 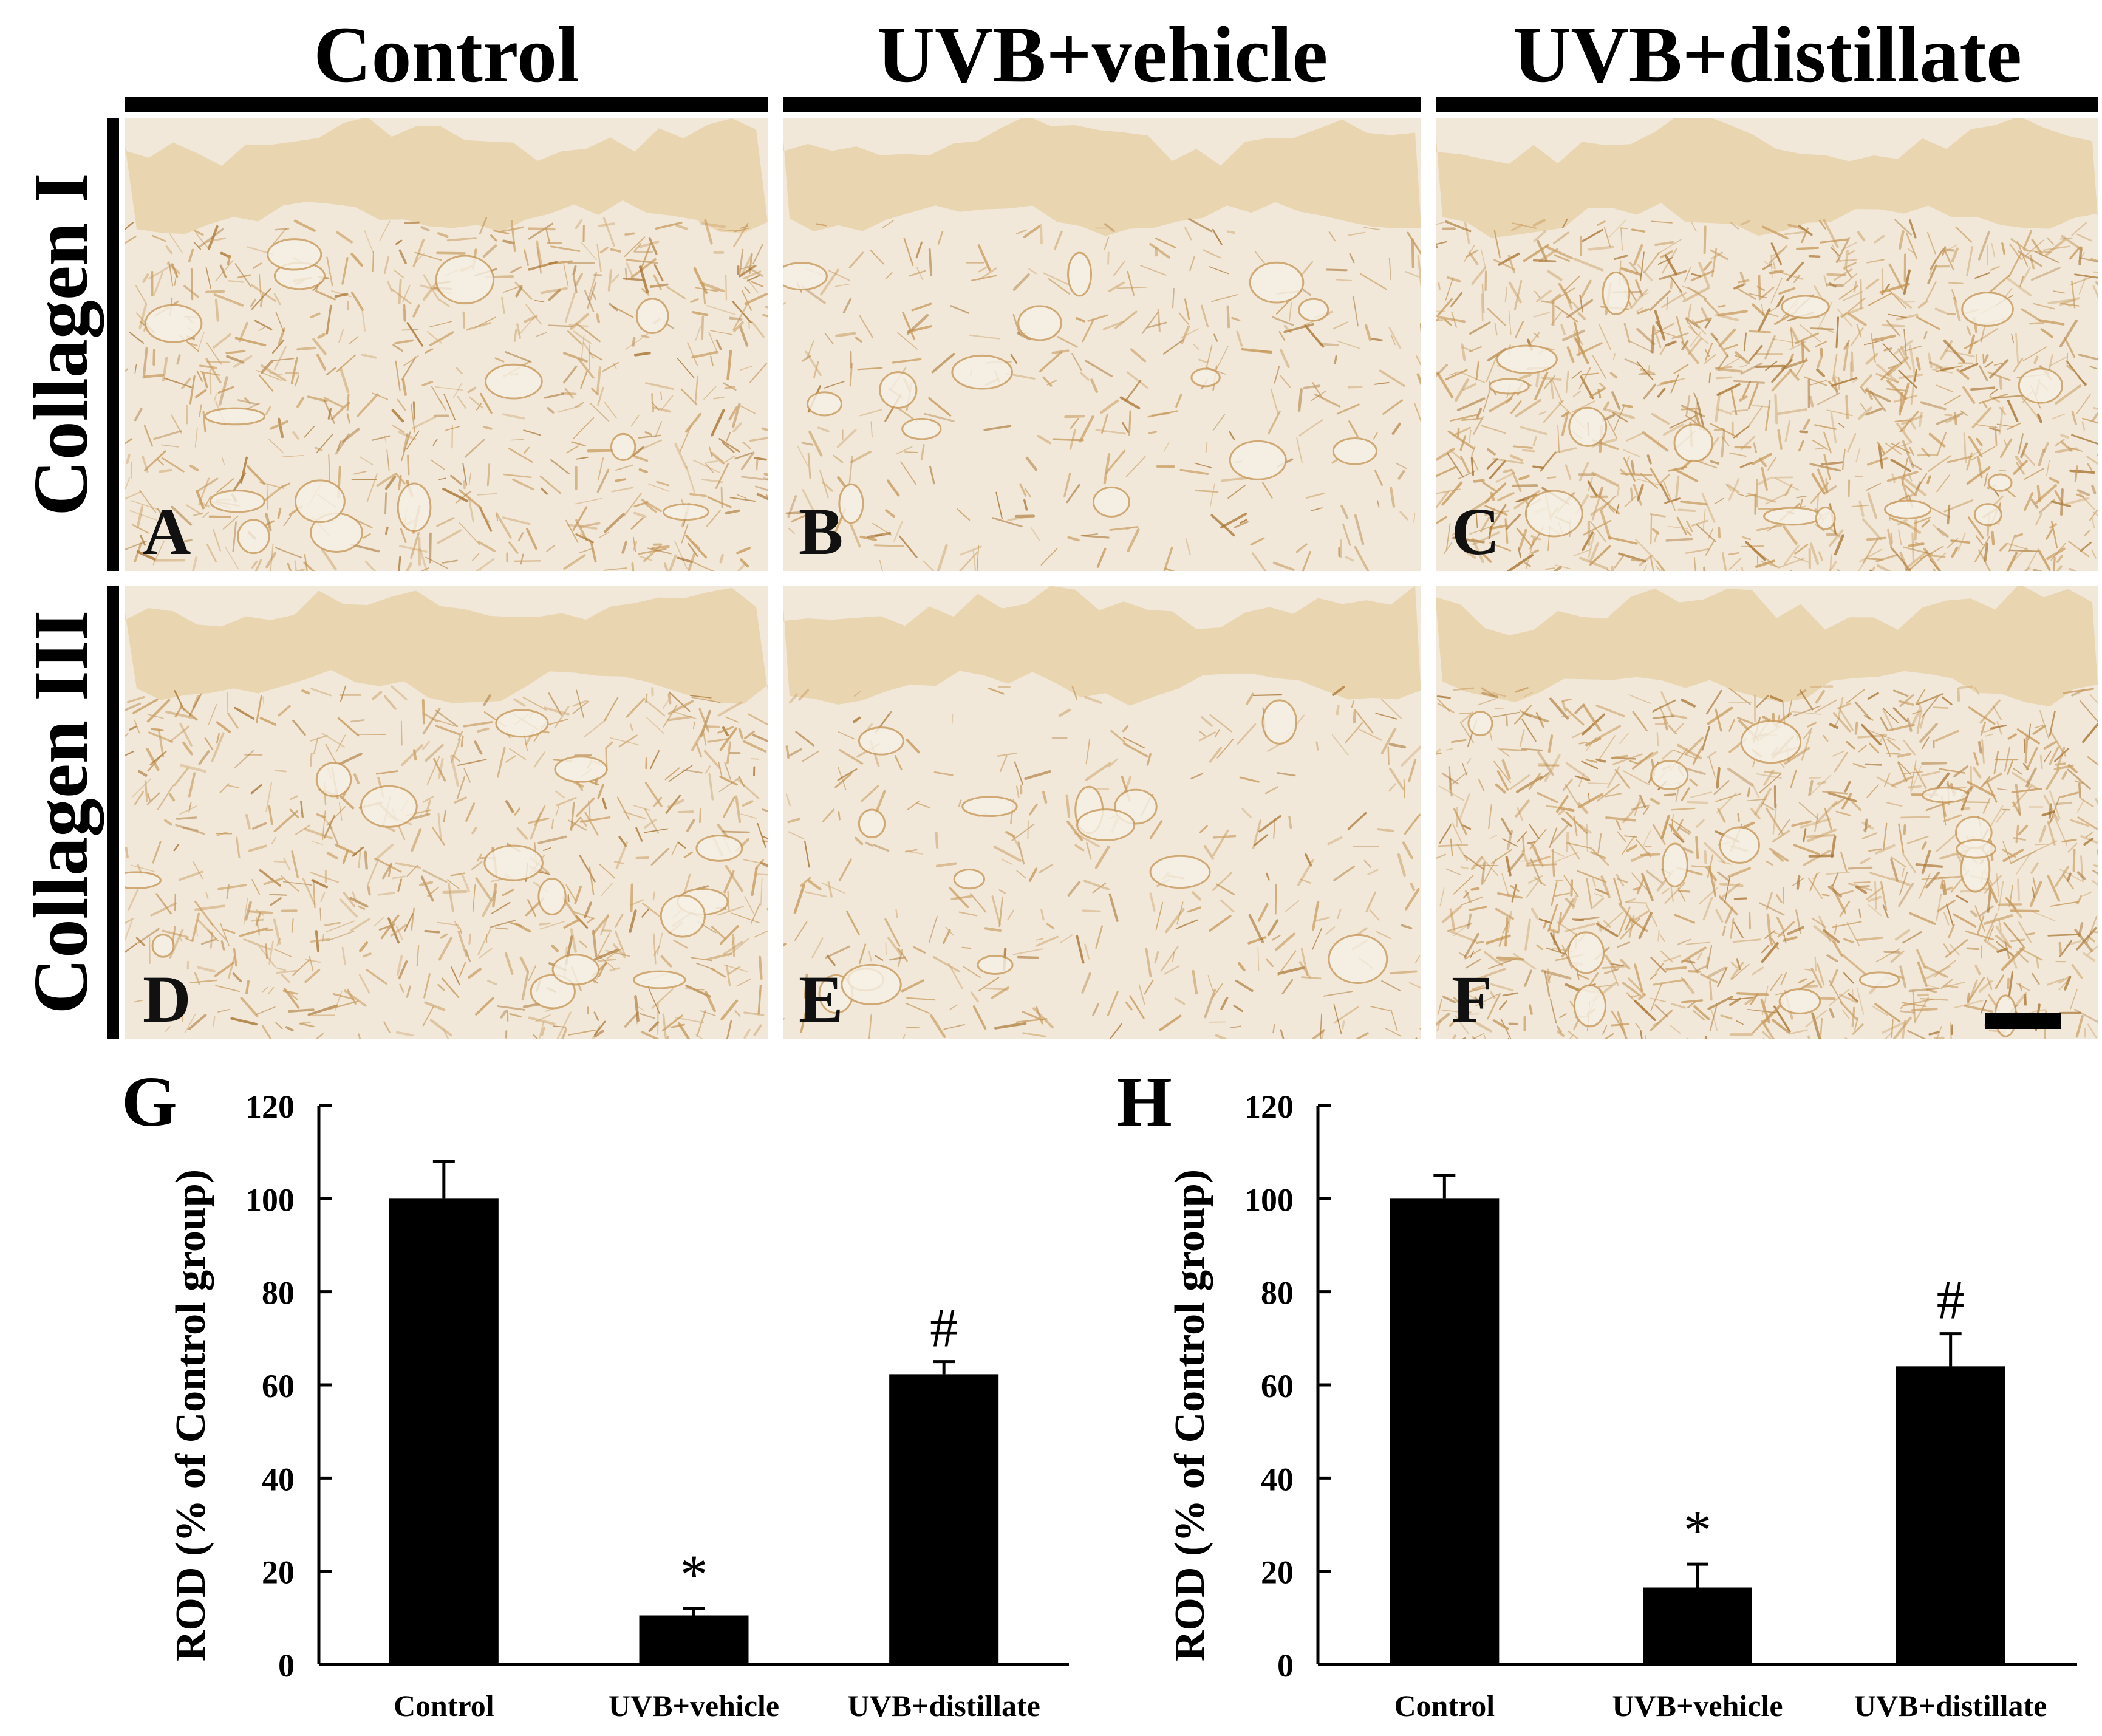 I want to click on panel-letter-c: C, so click(x=1476, y=531).